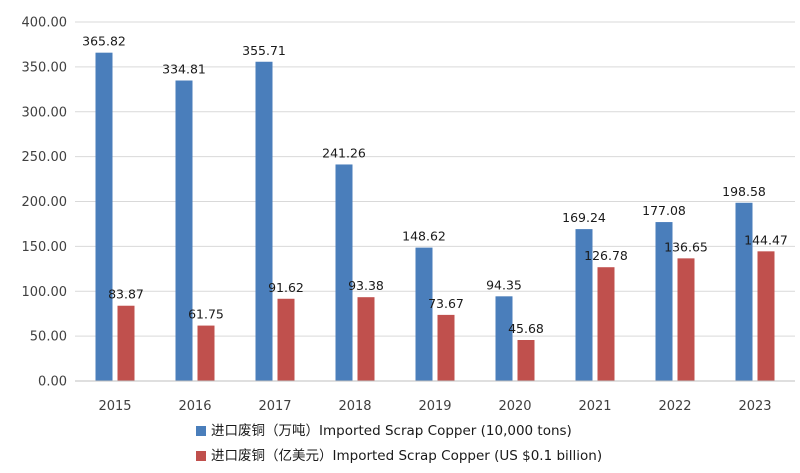  What do you see at coordinates (664, 301) in the screenshot?
I see `bar-series-1-2022` at bounding box center [664, 301].